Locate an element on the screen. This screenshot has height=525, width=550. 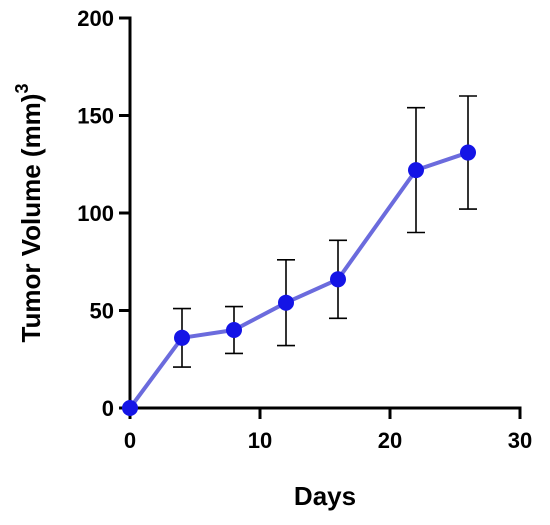
y-tick-label: 200 is located at coordinates (95, 18).